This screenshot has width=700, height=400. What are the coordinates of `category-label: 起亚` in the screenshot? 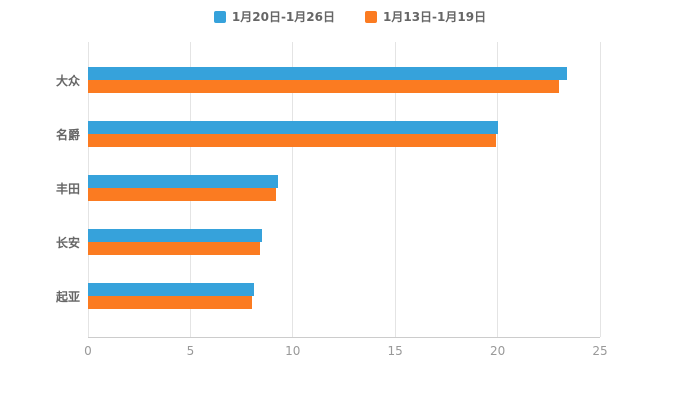 It's located at (67, 296).